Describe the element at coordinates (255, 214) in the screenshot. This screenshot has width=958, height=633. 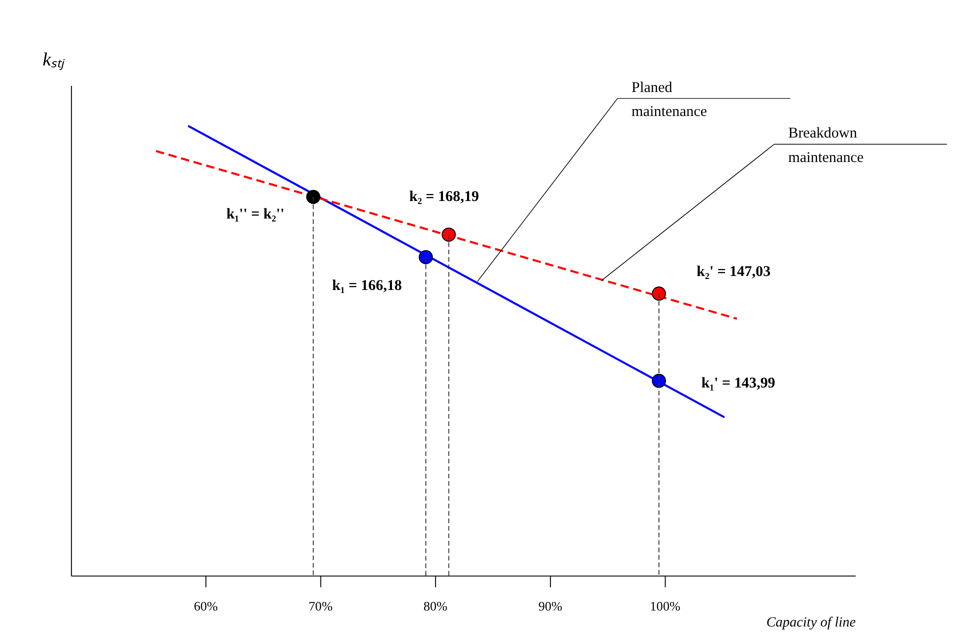
I see `annotation: k₁'' = k₂''` at that location.